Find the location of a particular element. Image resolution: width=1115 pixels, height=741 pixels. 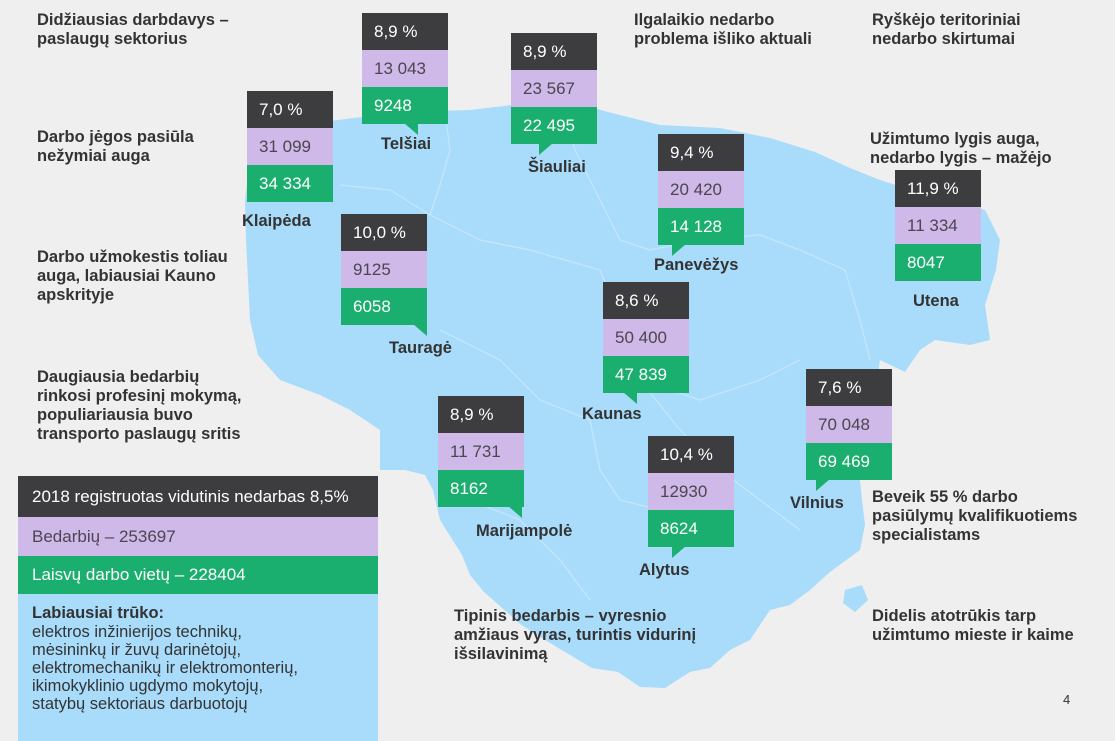

unemployment-rate: 10,4 % is located at coordinates (691, 454).